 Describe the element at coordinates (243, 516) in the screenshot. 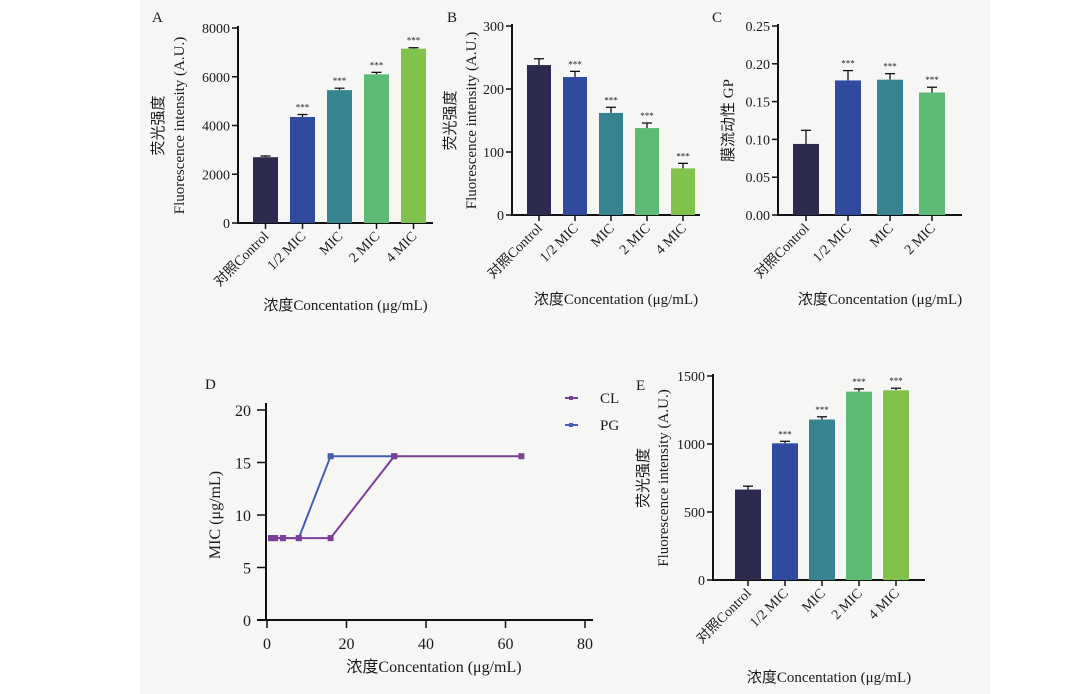

I see `y-tick-label: 10` at that location.